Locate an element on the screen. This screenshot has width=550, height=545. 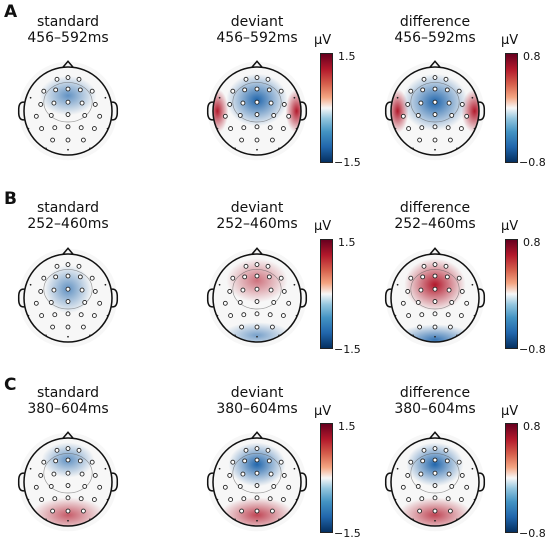
map-title-c-standard: standard 380–604ms is located at coordinates (68, 401).